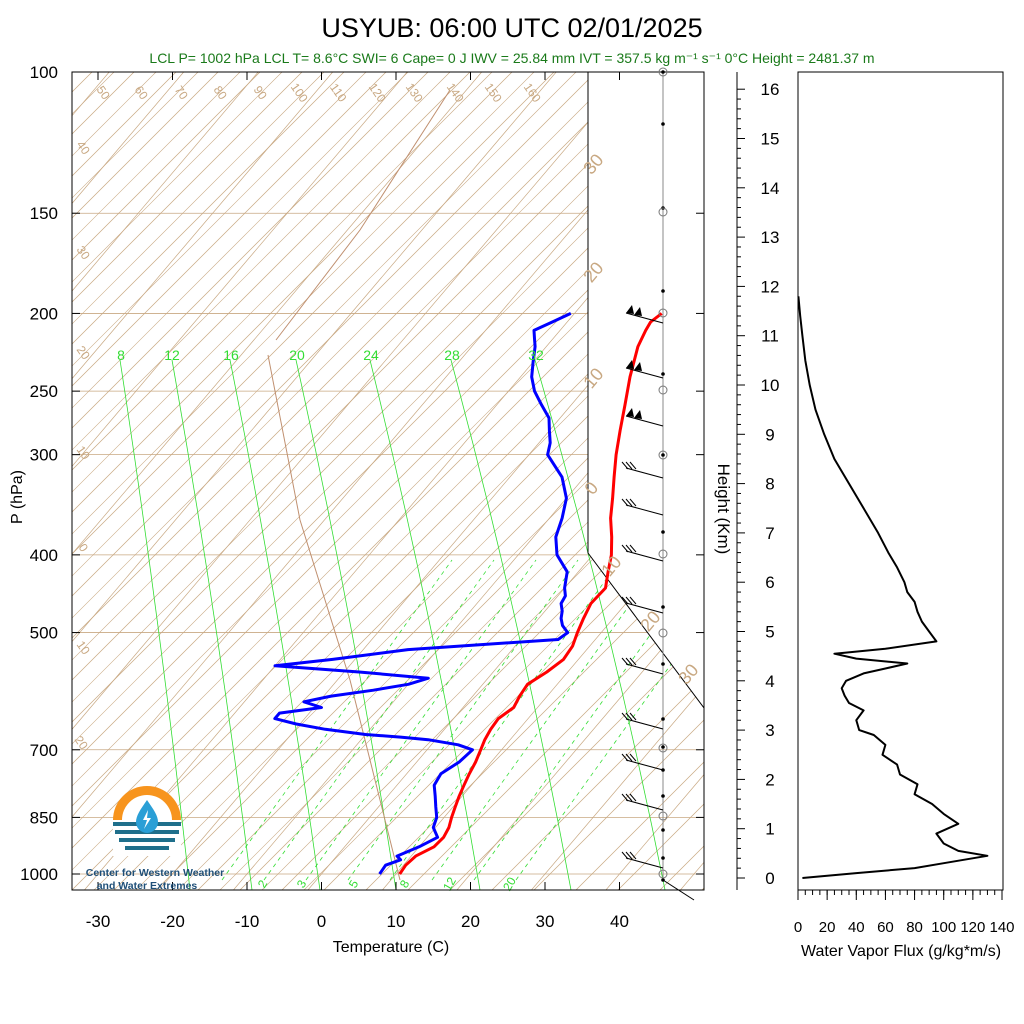  Describe the element at coordinates (83, 548) in the screenshot. I see `moist-adiabat-label: 0` at that location.